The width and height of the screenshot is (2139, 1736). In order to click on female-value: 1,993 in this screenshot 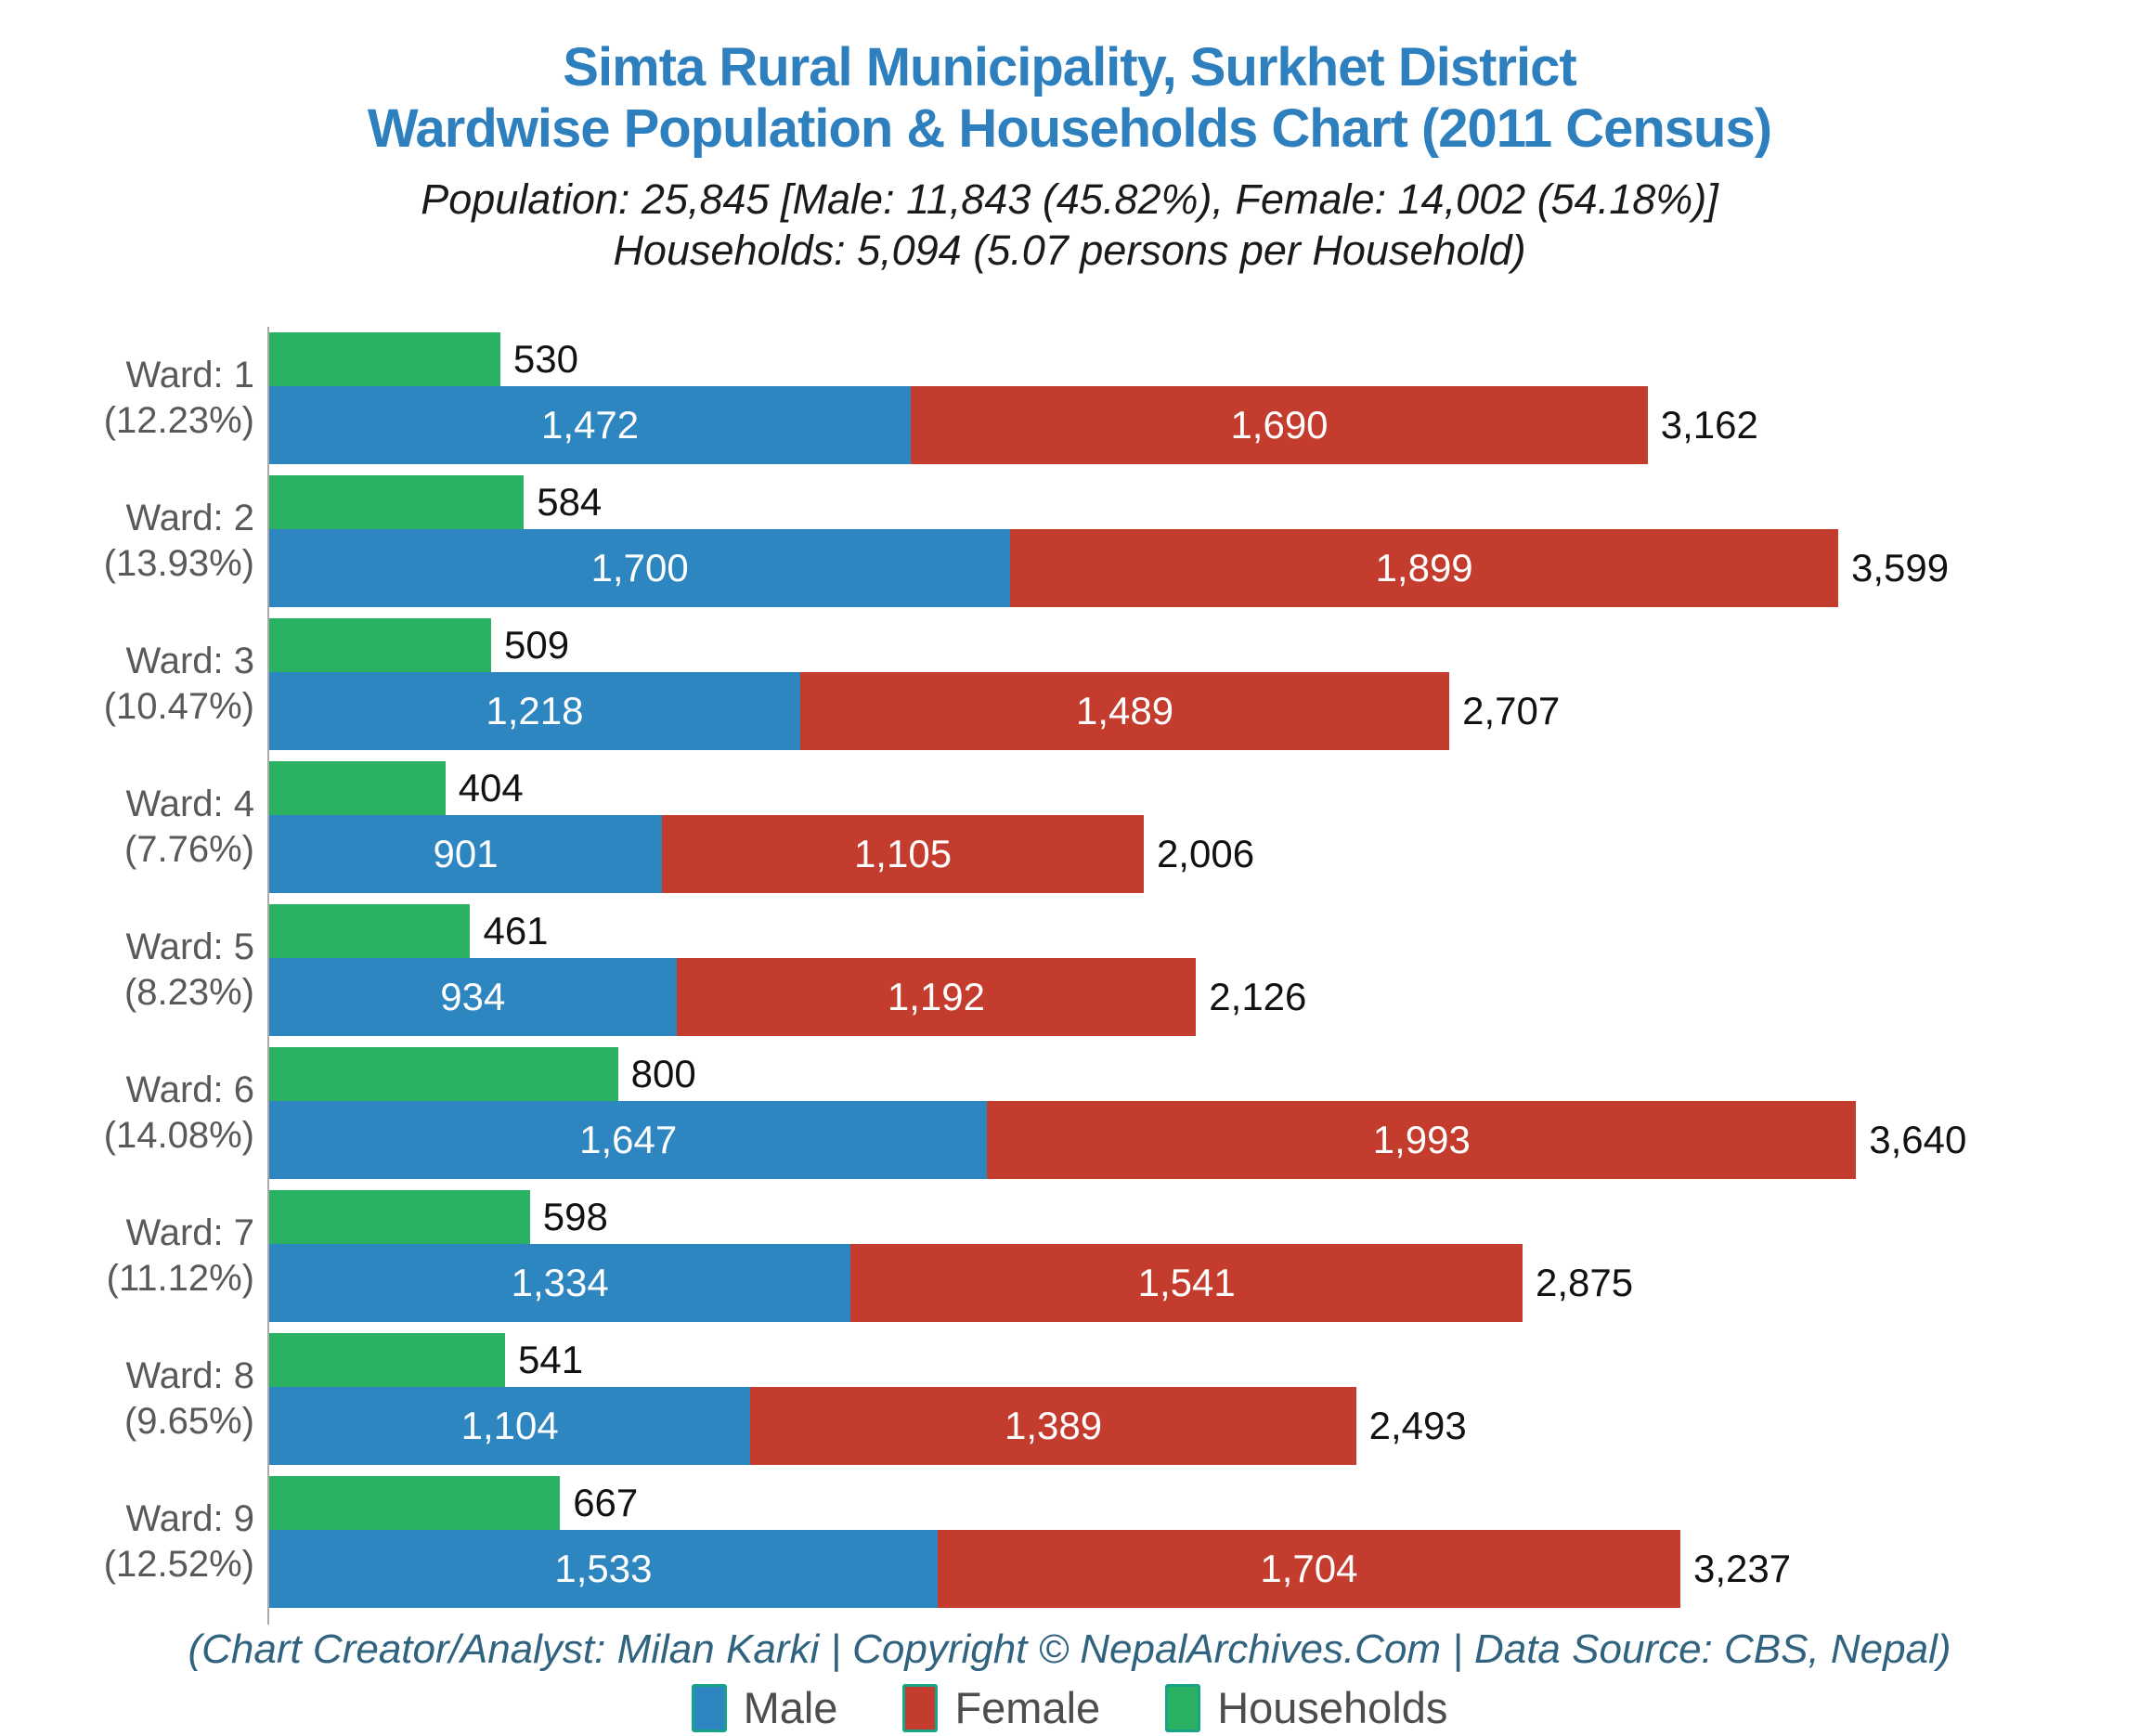, I will do `click(1421, 1139)`.